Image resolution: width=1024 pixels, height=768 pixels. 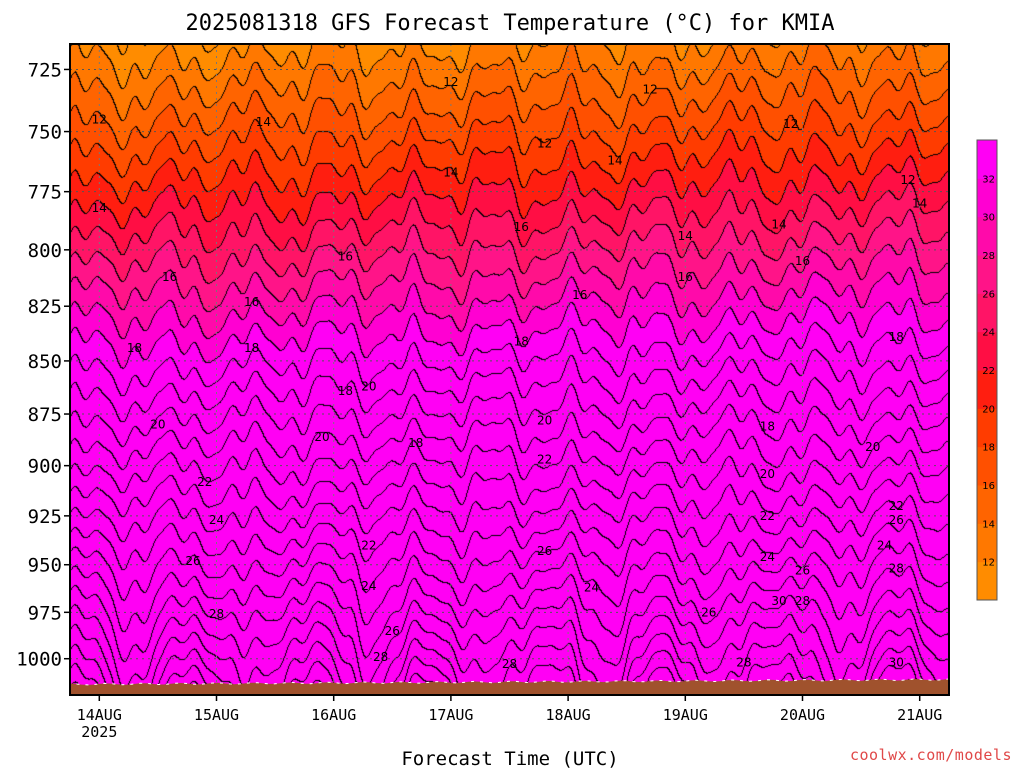 What do you see at coordinates (802, 715) in the screenshot?
I see `x-tick-label: 20AUG` at bounding box center [802, 715].